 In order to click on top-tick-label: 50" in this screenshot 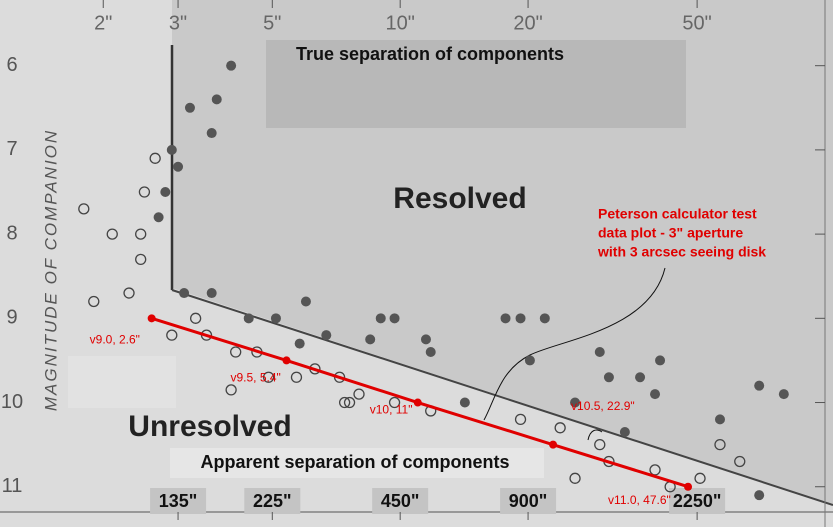, I will do `click(696, 23)`.